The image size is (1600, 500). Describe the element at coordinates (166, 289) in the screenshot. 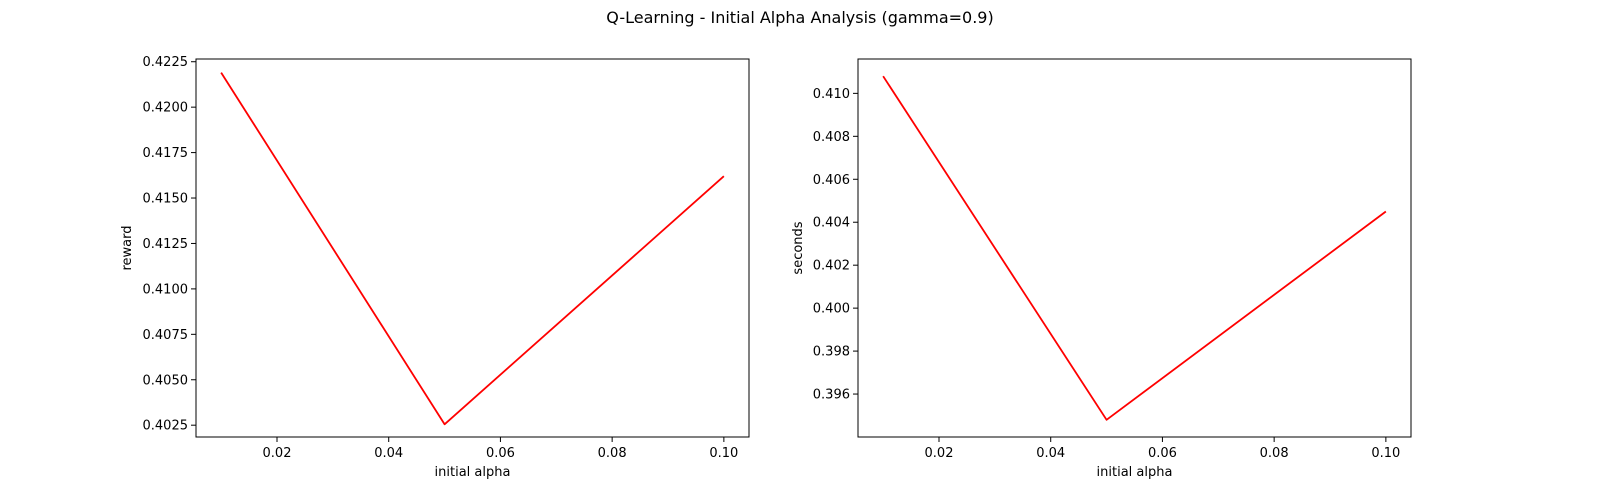

I see `y-tick-label: 0.4100` at that location.